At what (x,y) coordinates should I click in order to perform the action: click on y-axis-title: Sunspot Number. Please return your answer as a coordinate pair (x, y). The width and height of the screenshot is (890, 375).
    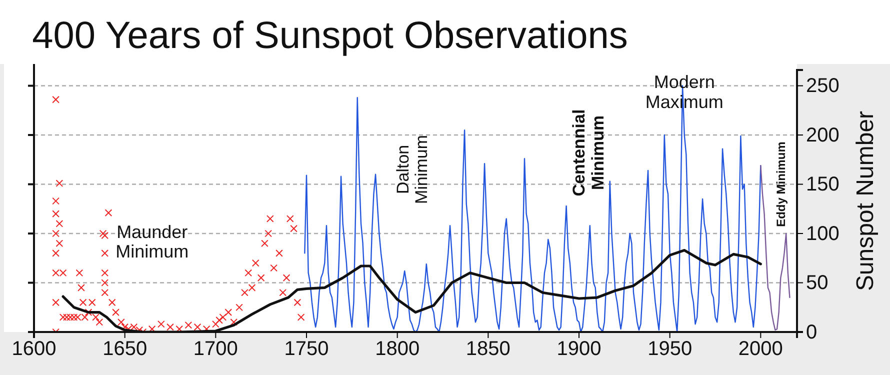
    Looking at the image, I should click on (865, 201).